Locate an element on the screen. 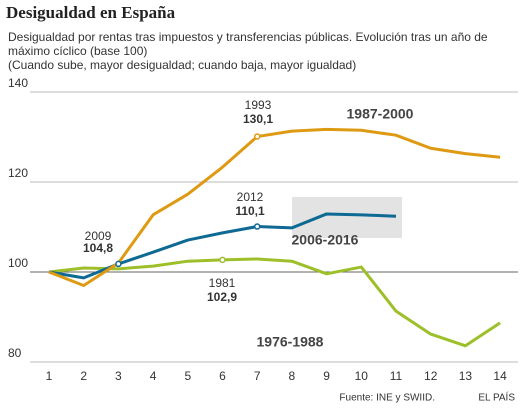 Image resolution: width=525 pixels, height=411 pixels. annotation: 110,1 is located at coordinates (250, 211).